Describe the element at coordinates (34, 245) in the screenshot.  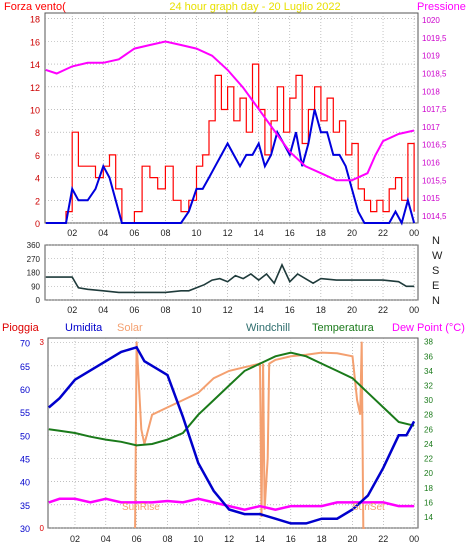
I see `direction-tick-label: 360` at that location.